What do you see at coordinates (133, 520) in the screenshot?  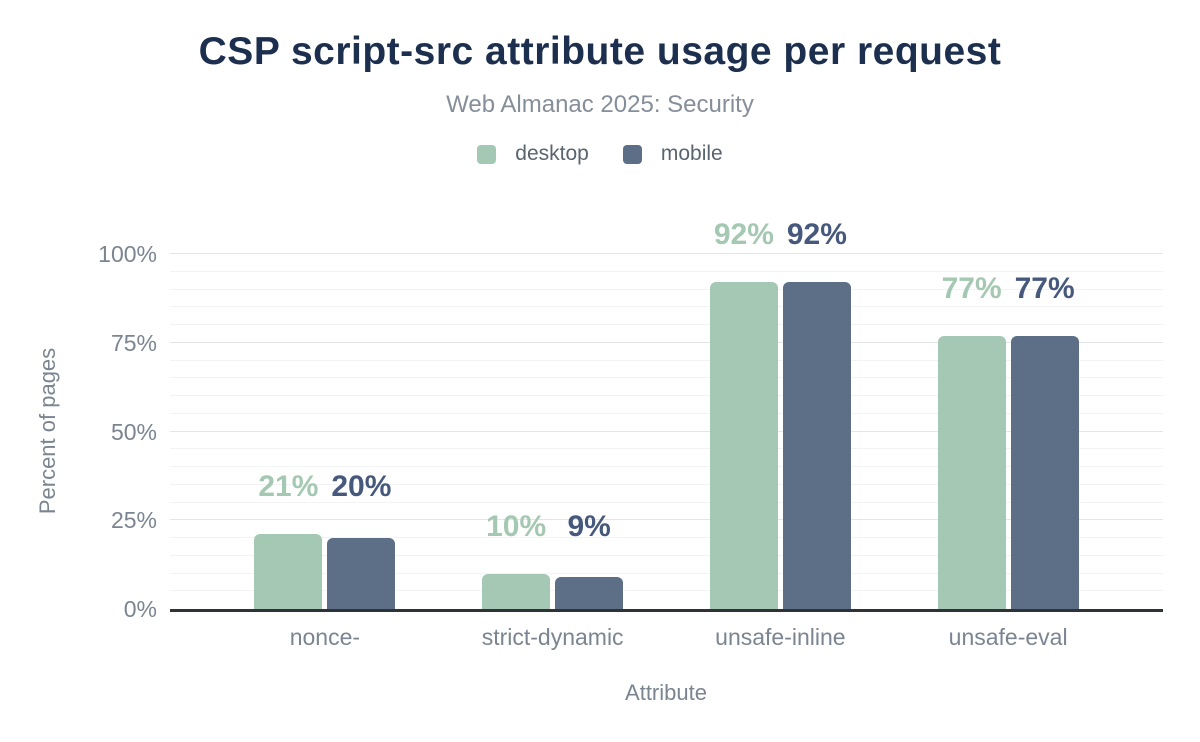 I see `y-tick-label: 25%` at bounding box center [133, 520].